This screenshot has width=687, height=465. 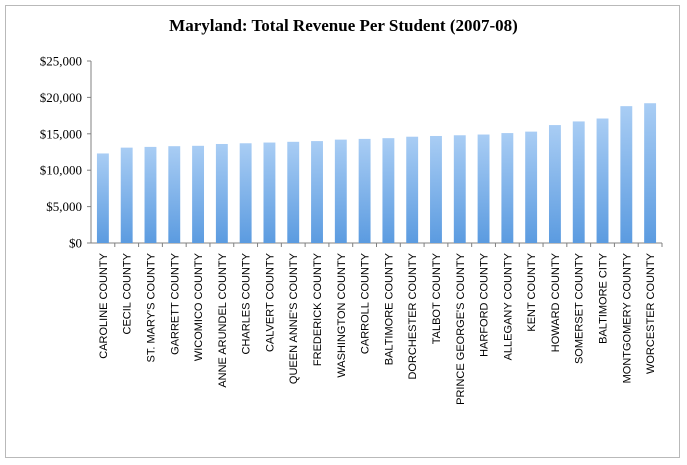 I want to click on x-category-label: CALVERT COUNTY, so click(x=270, y=302).